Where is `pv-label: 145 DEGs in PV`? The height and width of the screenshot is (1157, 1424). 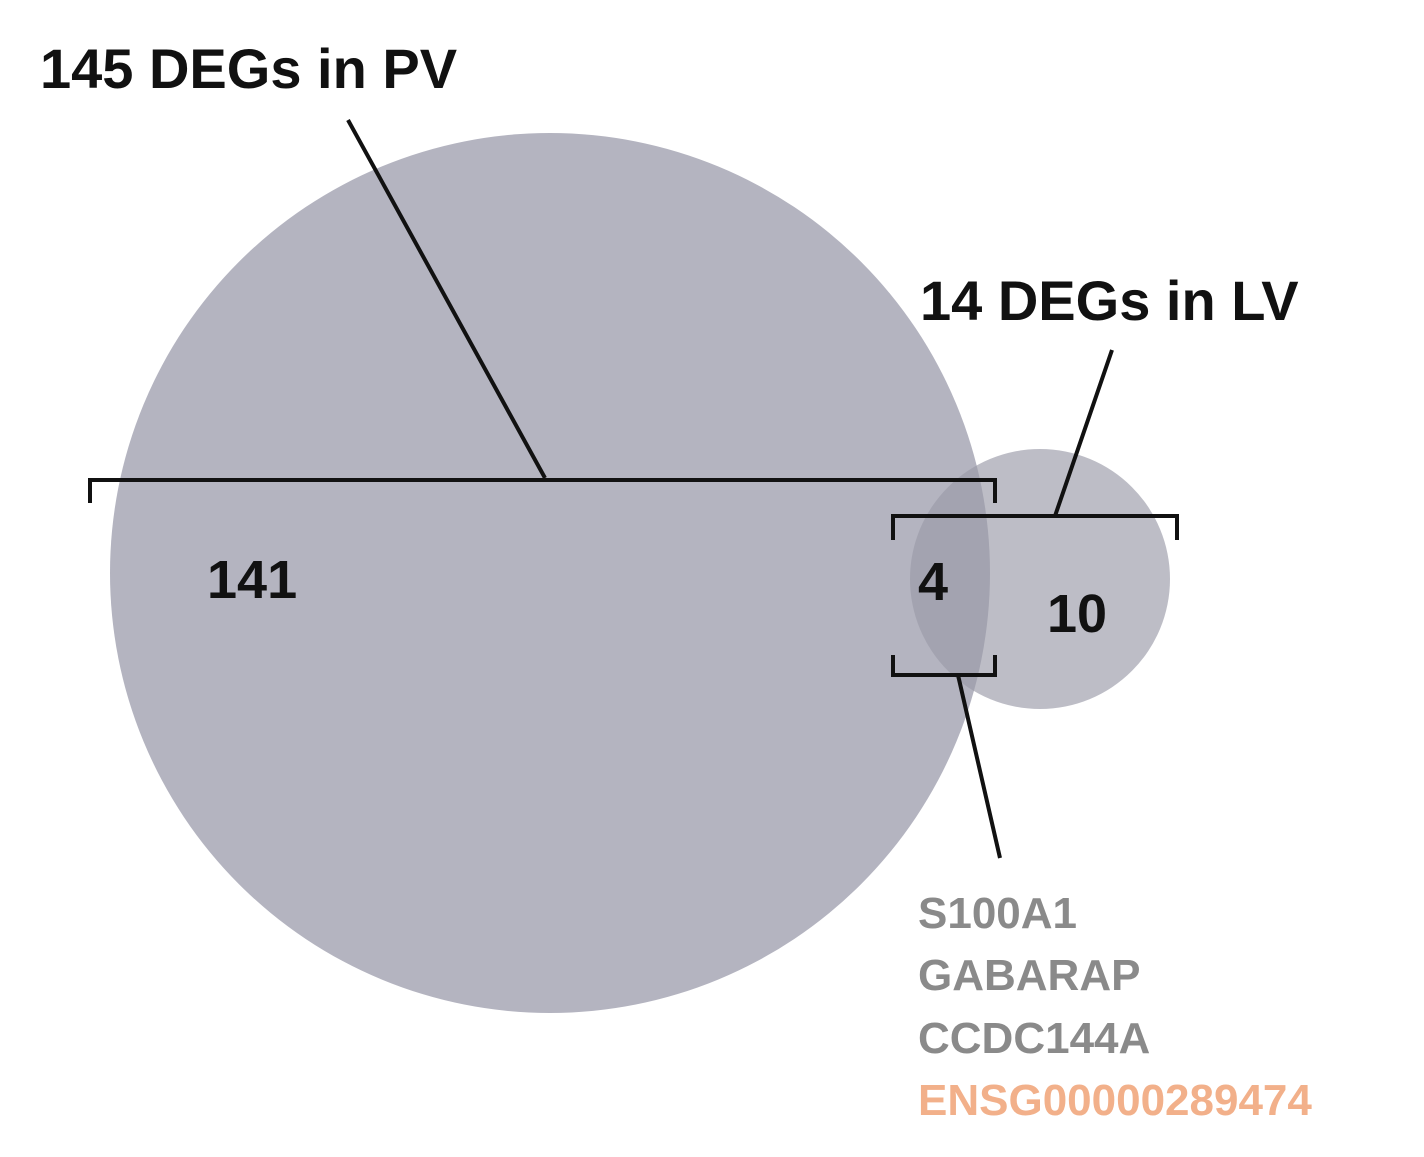 pv-label: 145 DEGs in PV is located at coordinates (248, 68).